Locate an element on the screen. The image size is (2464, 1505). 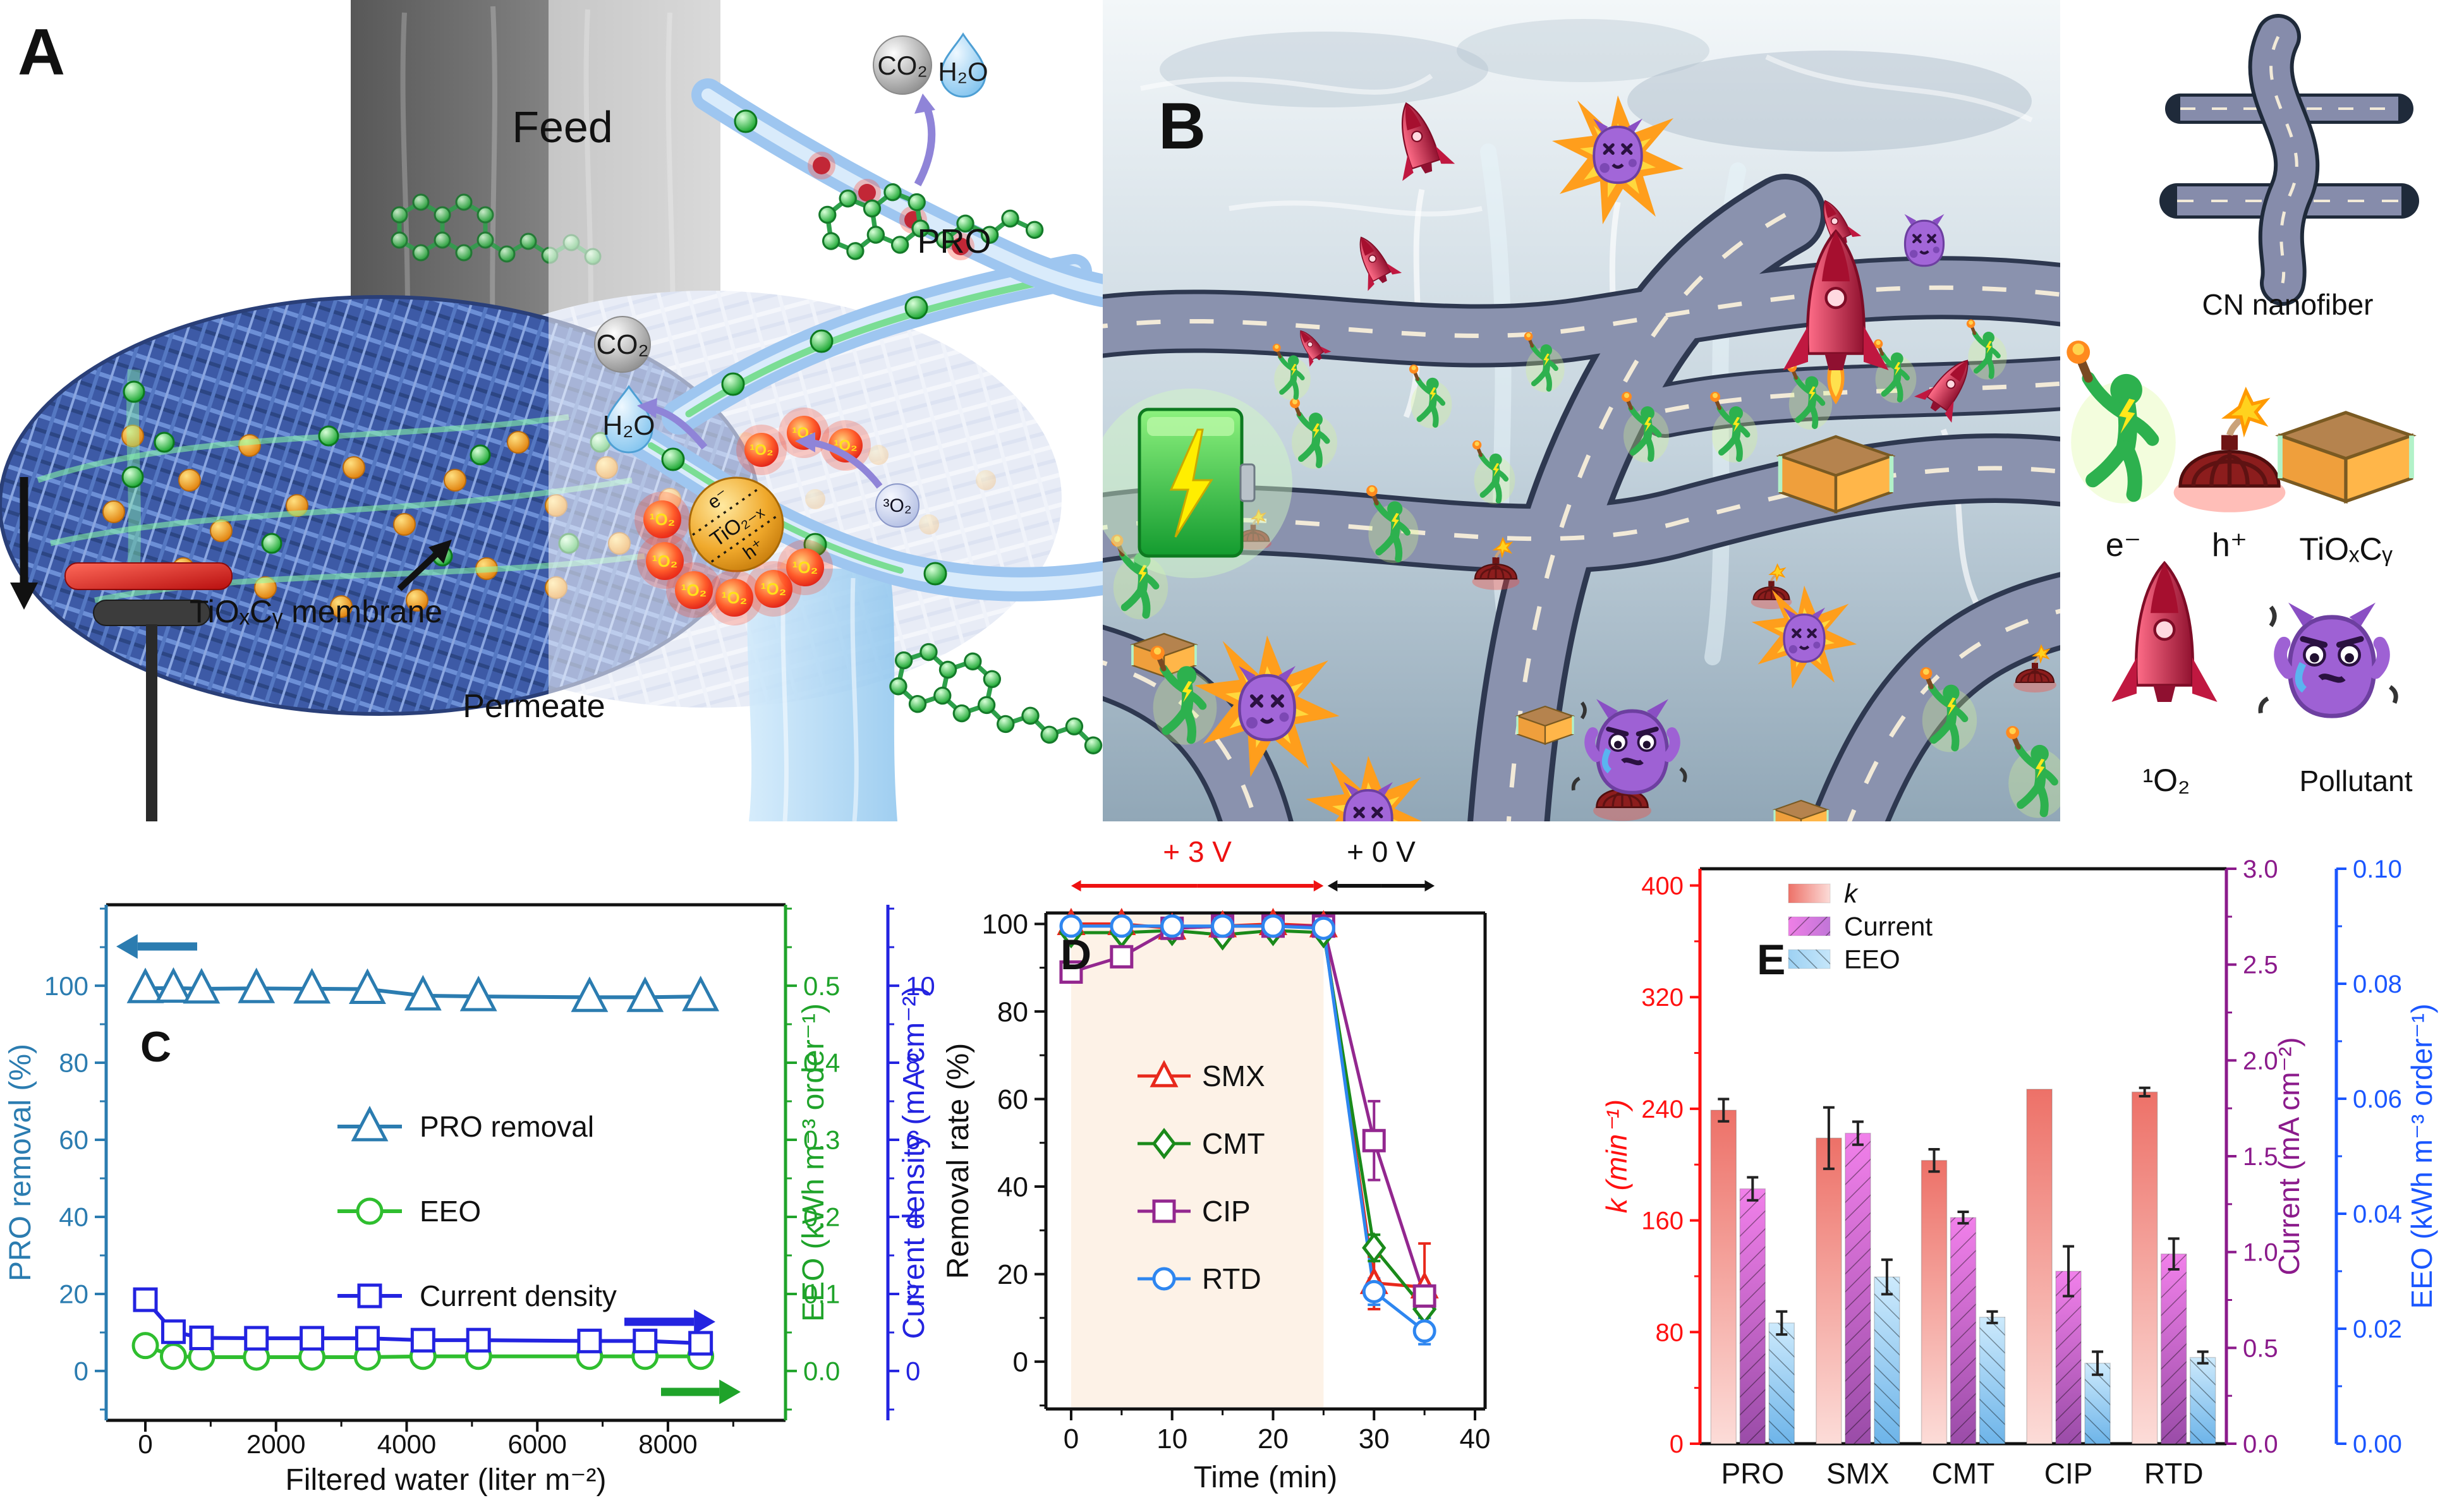
svg-text: 8 is located at coordinates (913, 1063).